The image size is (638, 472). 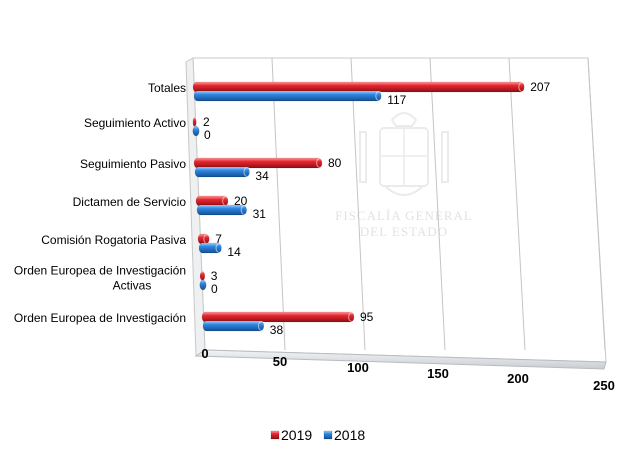 I want to click on category-label: Activas, so click(x=132, y=286).